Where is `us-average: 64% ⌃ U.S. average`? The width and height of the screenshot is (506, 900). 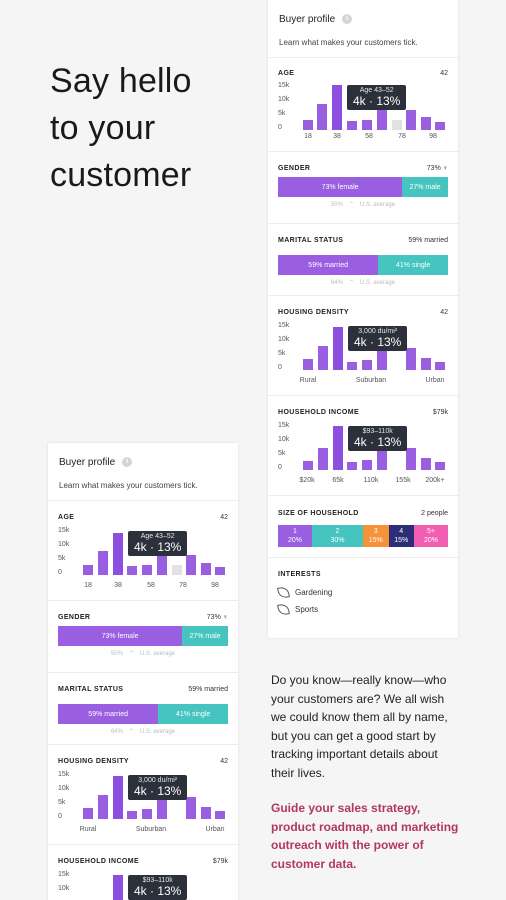
us-average: 64% ⌃ U.S. average is located at coordinates (363, 283).